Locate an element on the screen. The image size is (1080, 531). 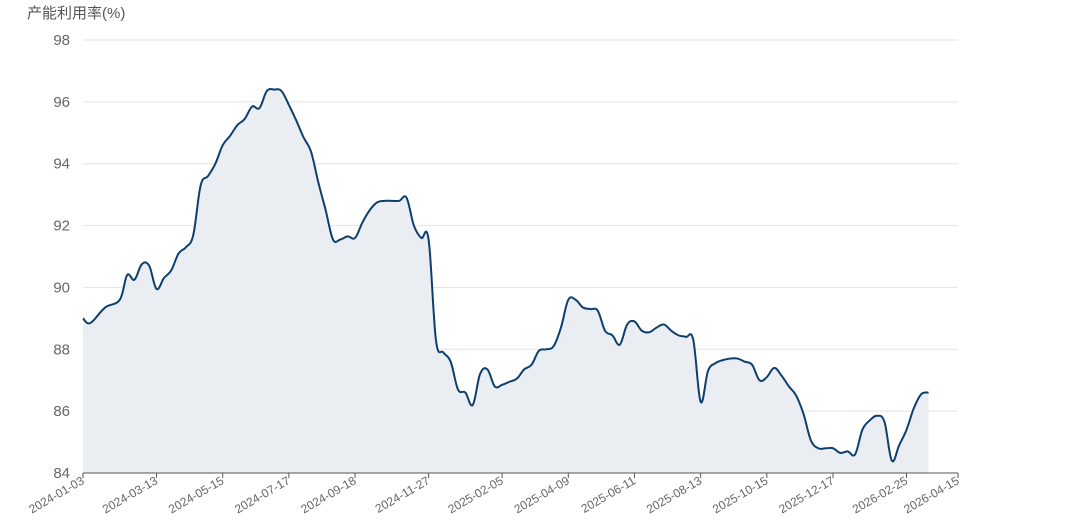
x-tick-label: 2025-02-05 is located at coordinates (475, 494).